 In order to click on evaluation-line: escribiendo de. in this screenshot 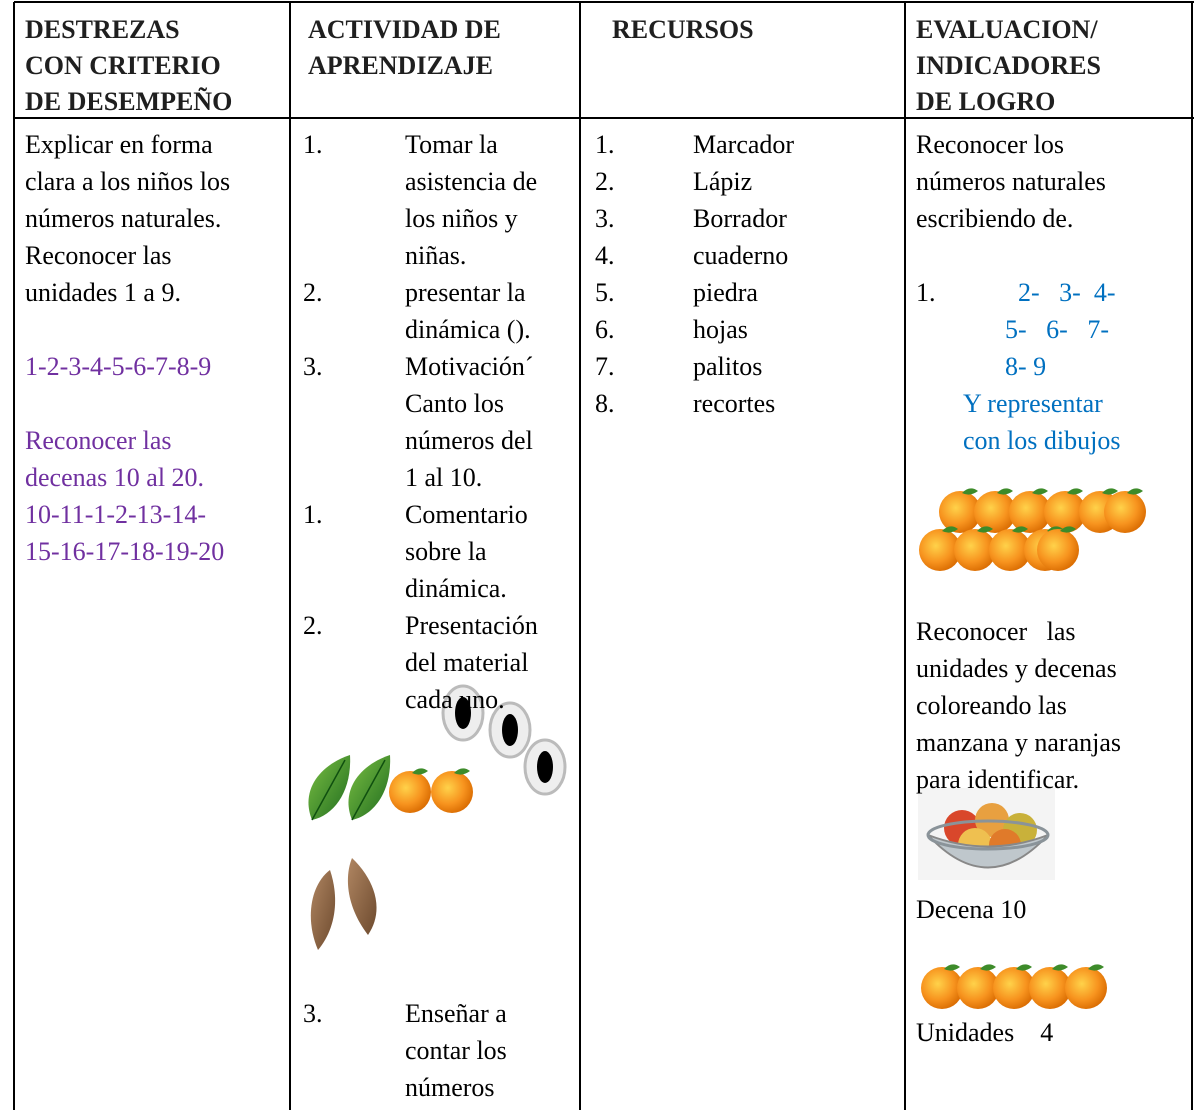, I will do `click(995, 218)`.